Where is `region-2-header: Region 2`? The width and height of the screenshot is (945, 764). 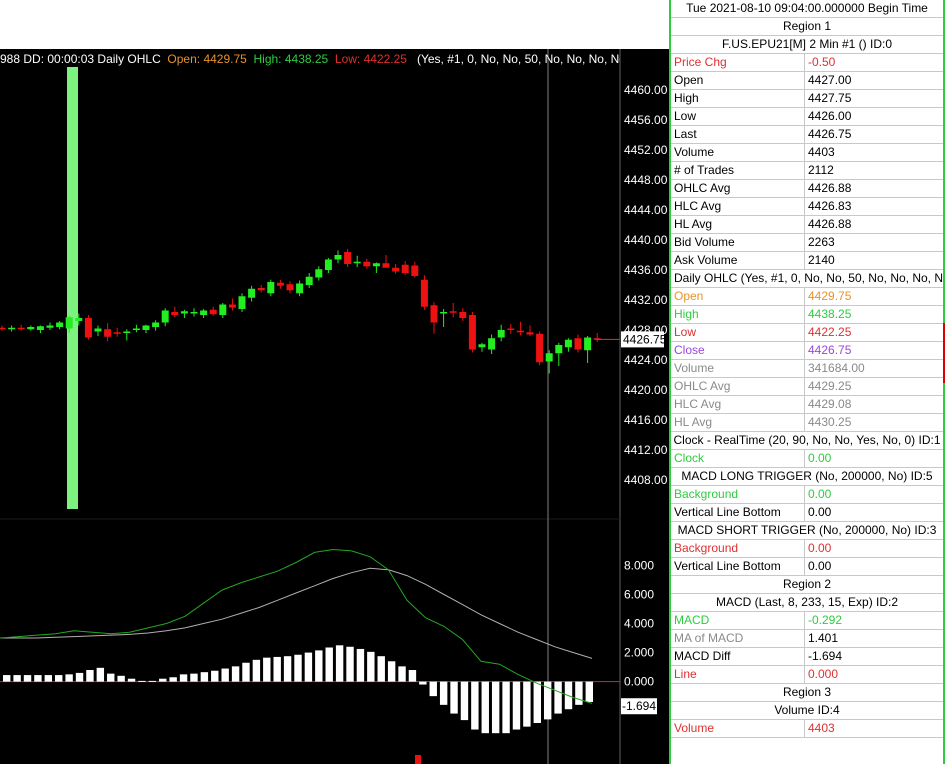 region-2-header: Region 2 is located at coordinates (807, 585).